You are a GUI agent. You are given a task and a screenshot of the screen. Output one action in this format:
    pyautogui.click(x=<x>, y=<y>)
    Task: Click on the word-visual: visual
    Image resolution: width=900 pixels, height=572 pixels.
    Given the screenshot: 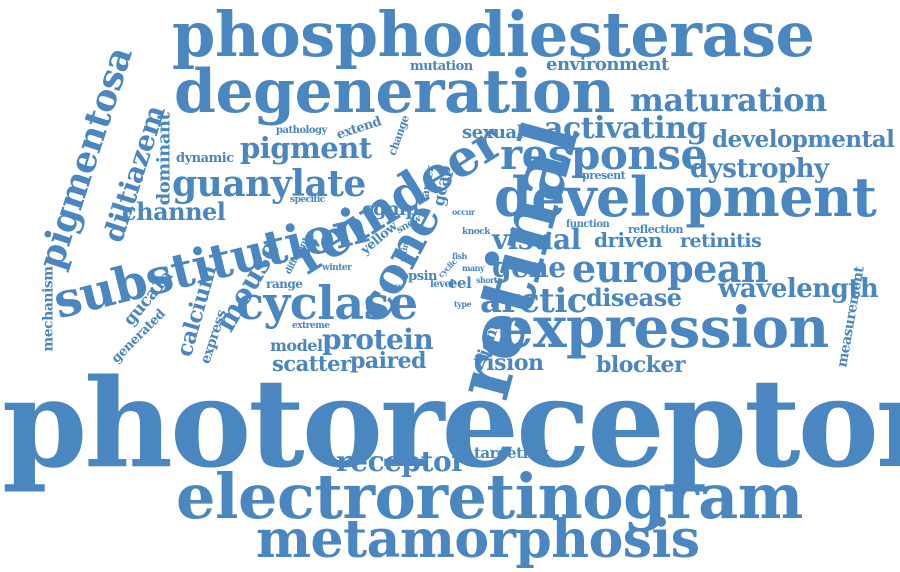 What is the action you would take?
    pyautogui.click(x=536, y=239)
    